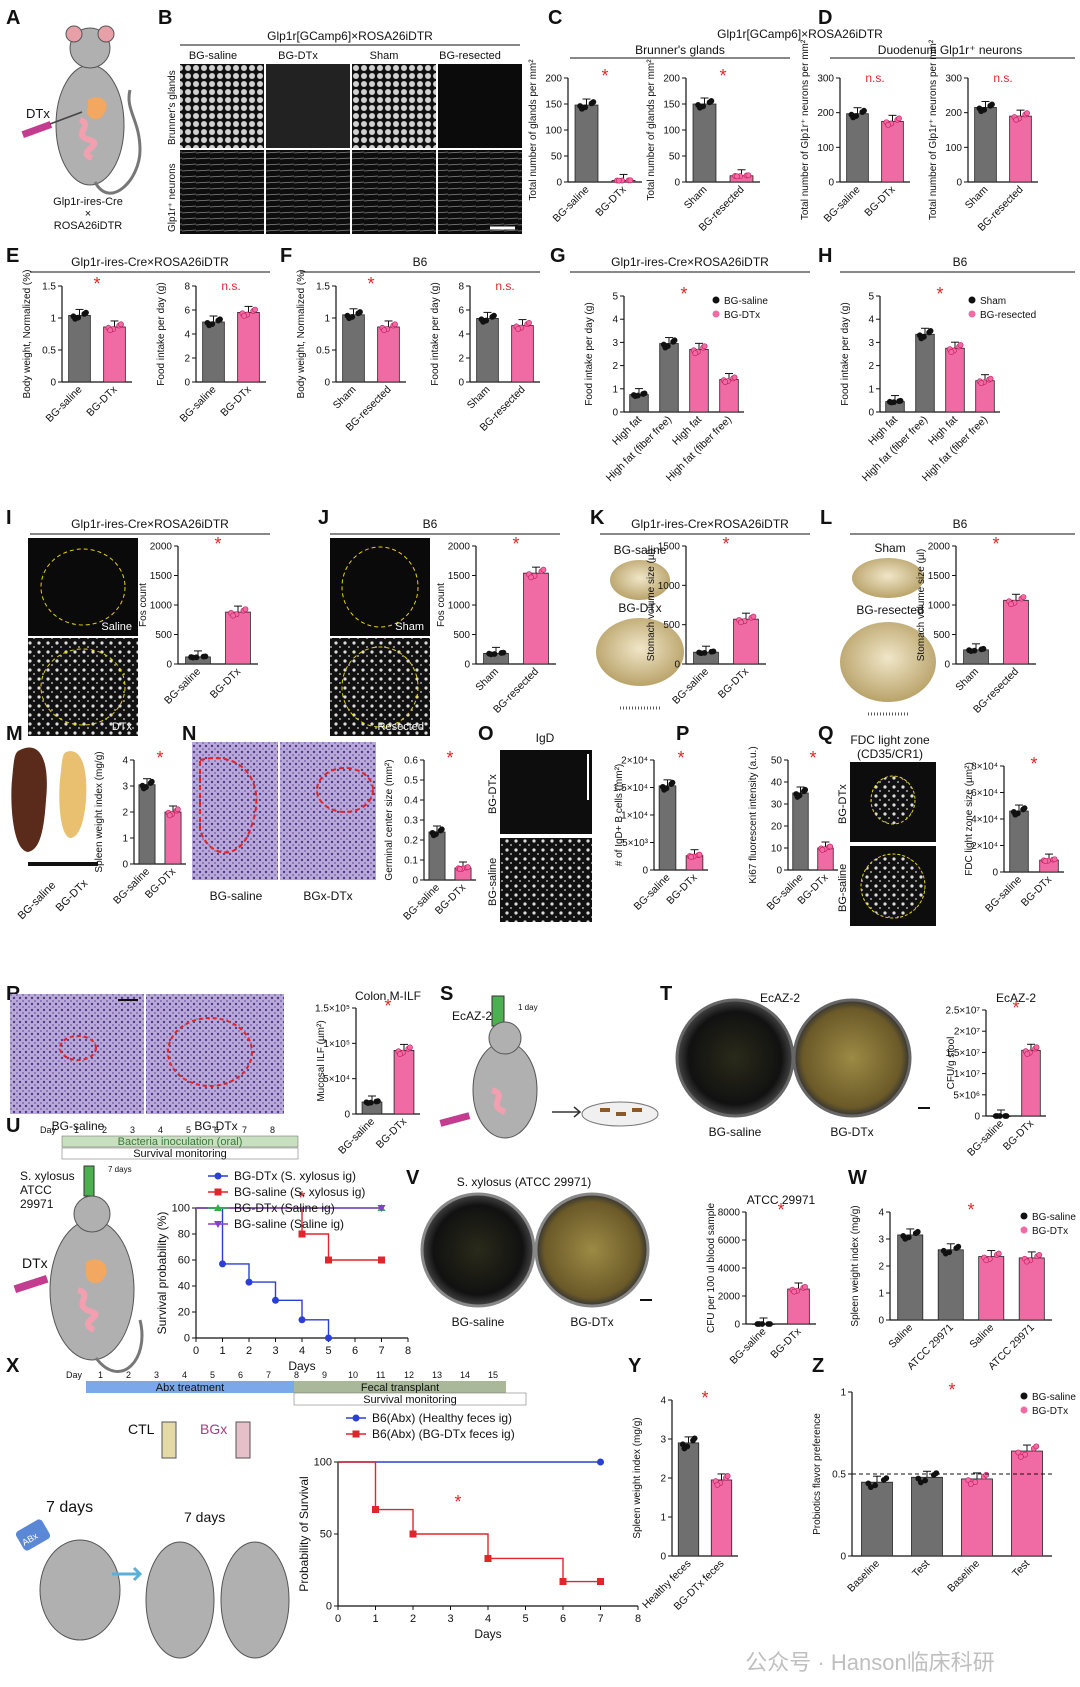 The width and height of the screenshot is (1080, 1687). I want to click on d-subtitle: Duodenum Glp1r⁺ neurons, so click(950, 50).